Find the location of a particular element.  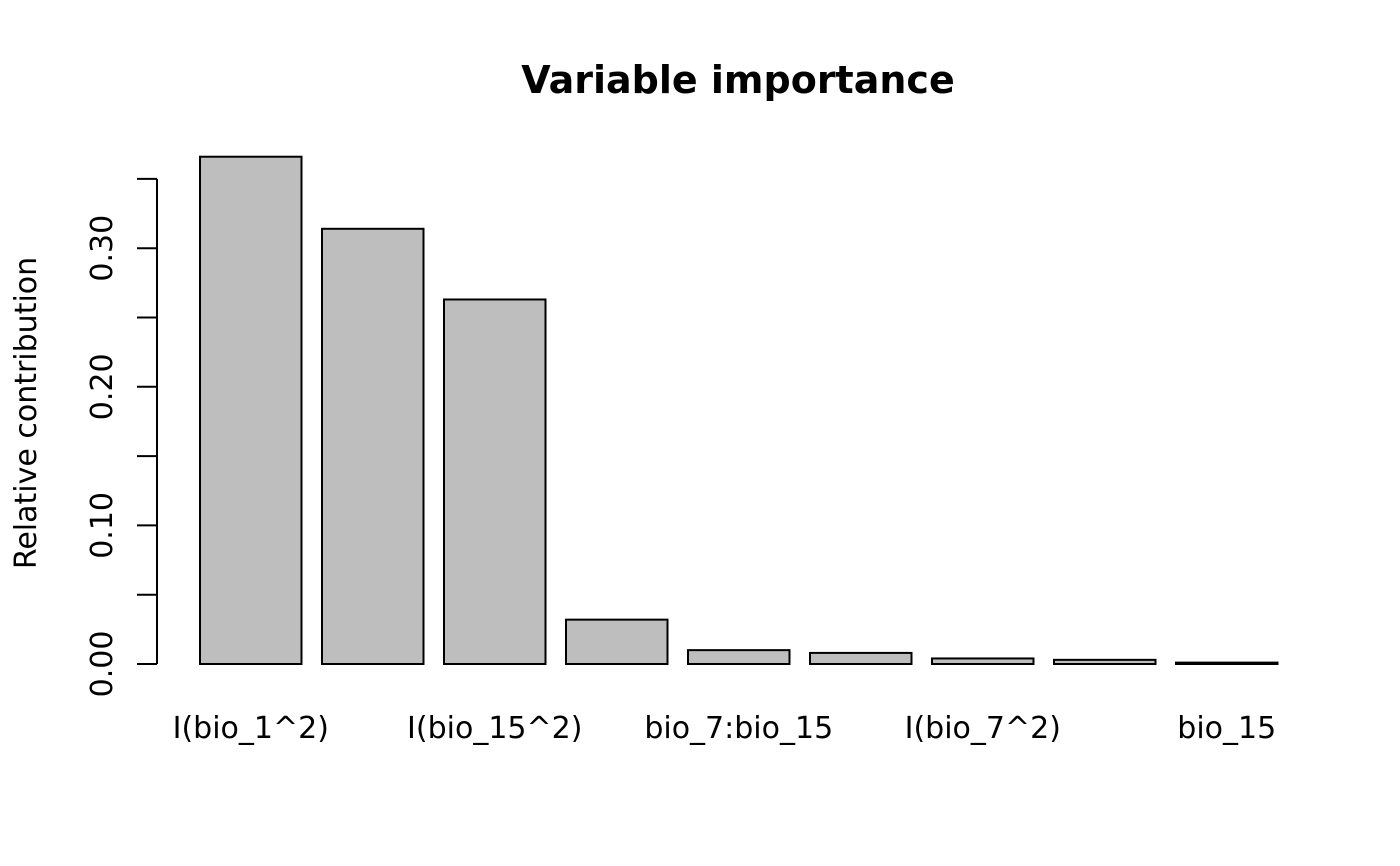

x-tick-label: bio_7:bio_15 is located at coordinates (738, 728).